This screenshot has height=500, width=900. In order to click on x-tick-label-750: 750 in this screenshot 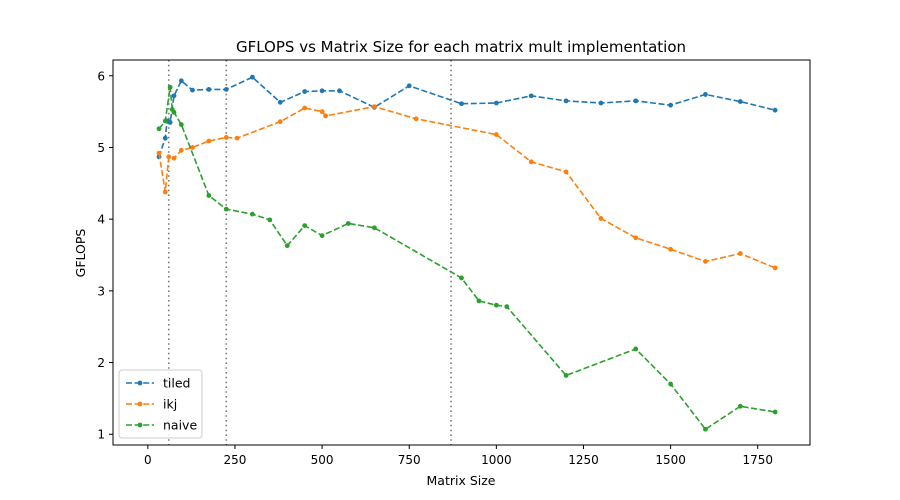, I will do `click(409, 460)`.